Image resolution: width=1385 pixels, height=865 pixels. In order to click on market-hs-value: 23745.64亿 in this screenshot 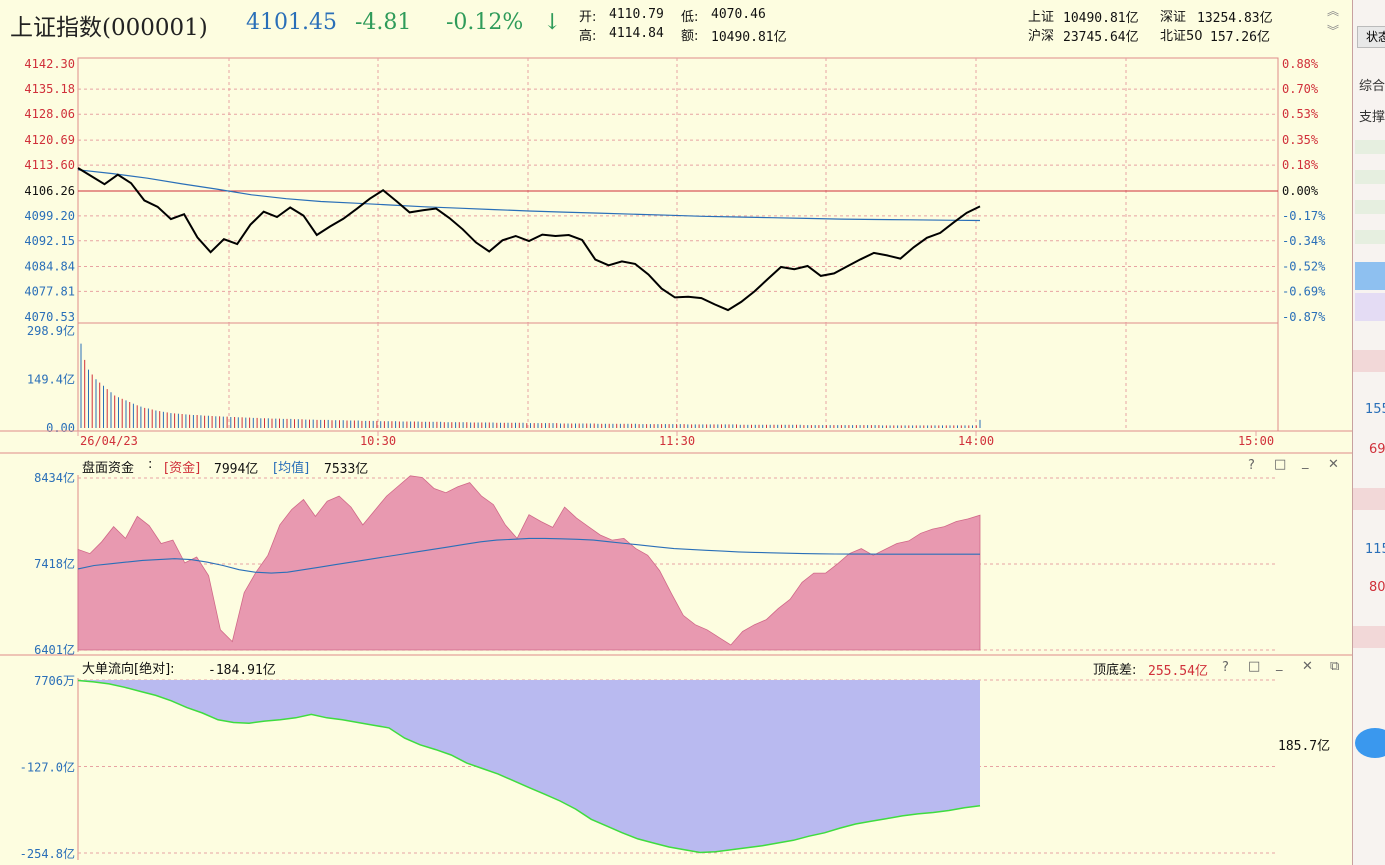, I will do `click(1101, 37)`.